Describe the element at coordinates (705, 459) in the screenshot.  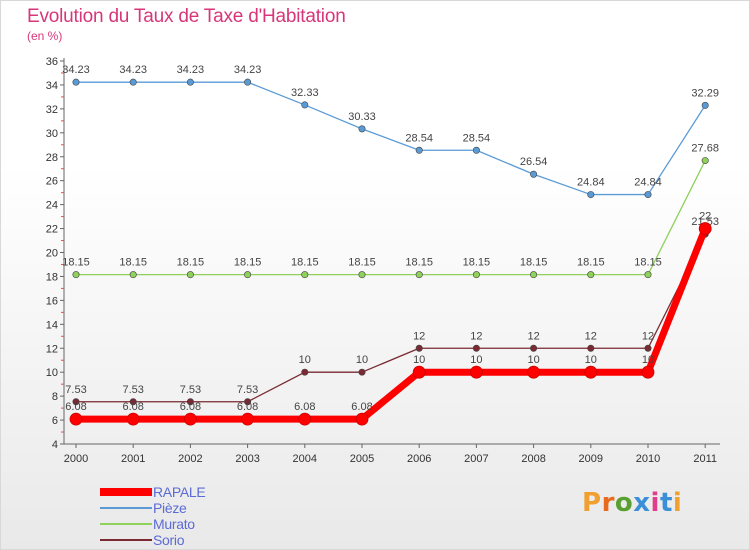
I see `x-tick-label: 2011` at that location.